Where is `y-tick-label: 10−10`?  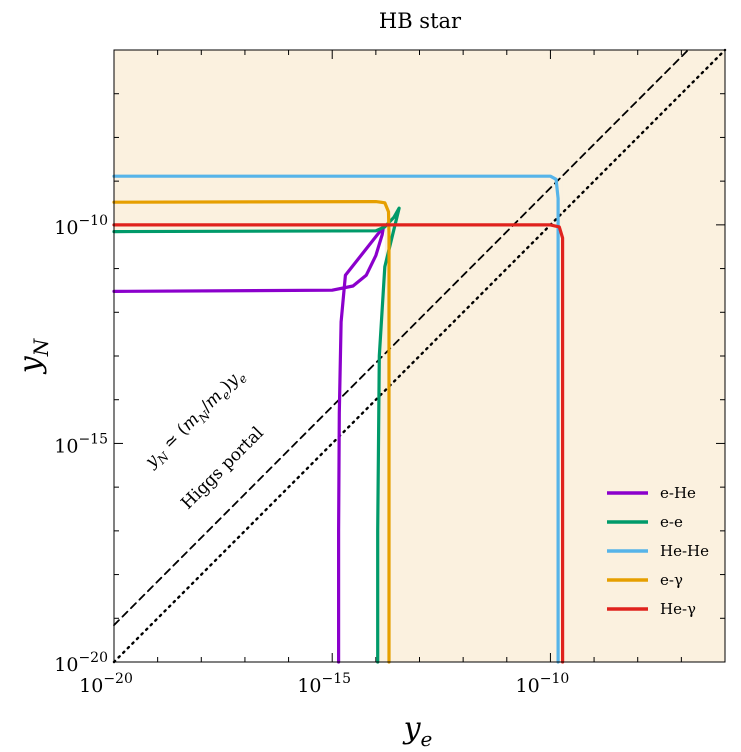
y-tick-label: 10−10 is located at coordinates (81, 226).